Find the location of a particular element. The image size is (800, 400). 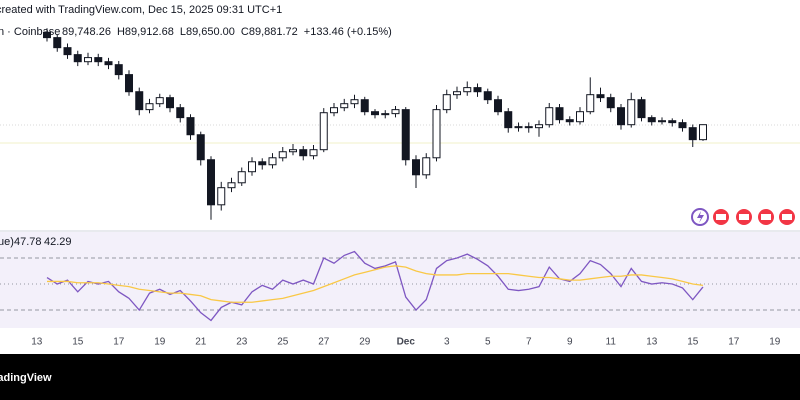

ohlc-label: H89,912.68 is located at coordinates (145, 32).